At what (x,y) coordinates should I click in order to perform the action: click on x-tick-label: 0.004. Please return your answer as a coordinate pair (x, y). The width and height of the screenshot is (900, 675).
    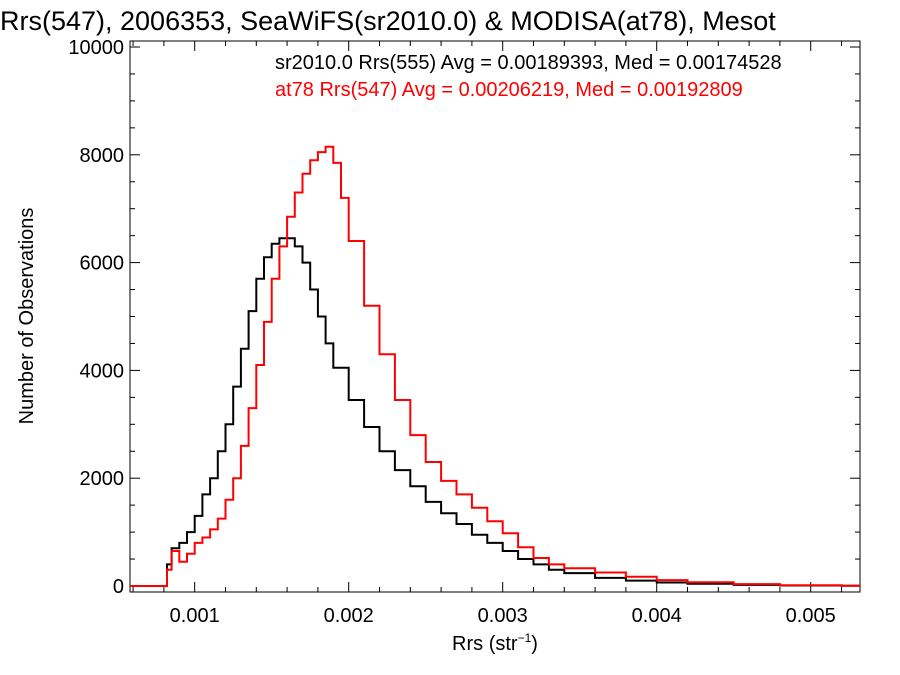
    Looking at the image, I should click on (657, 616).